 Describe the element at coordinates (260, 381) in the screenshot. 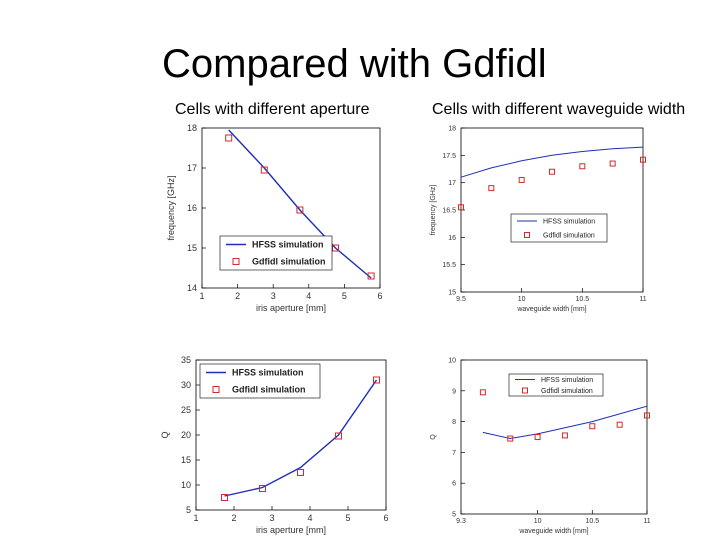

I see `legend-box` at that location.